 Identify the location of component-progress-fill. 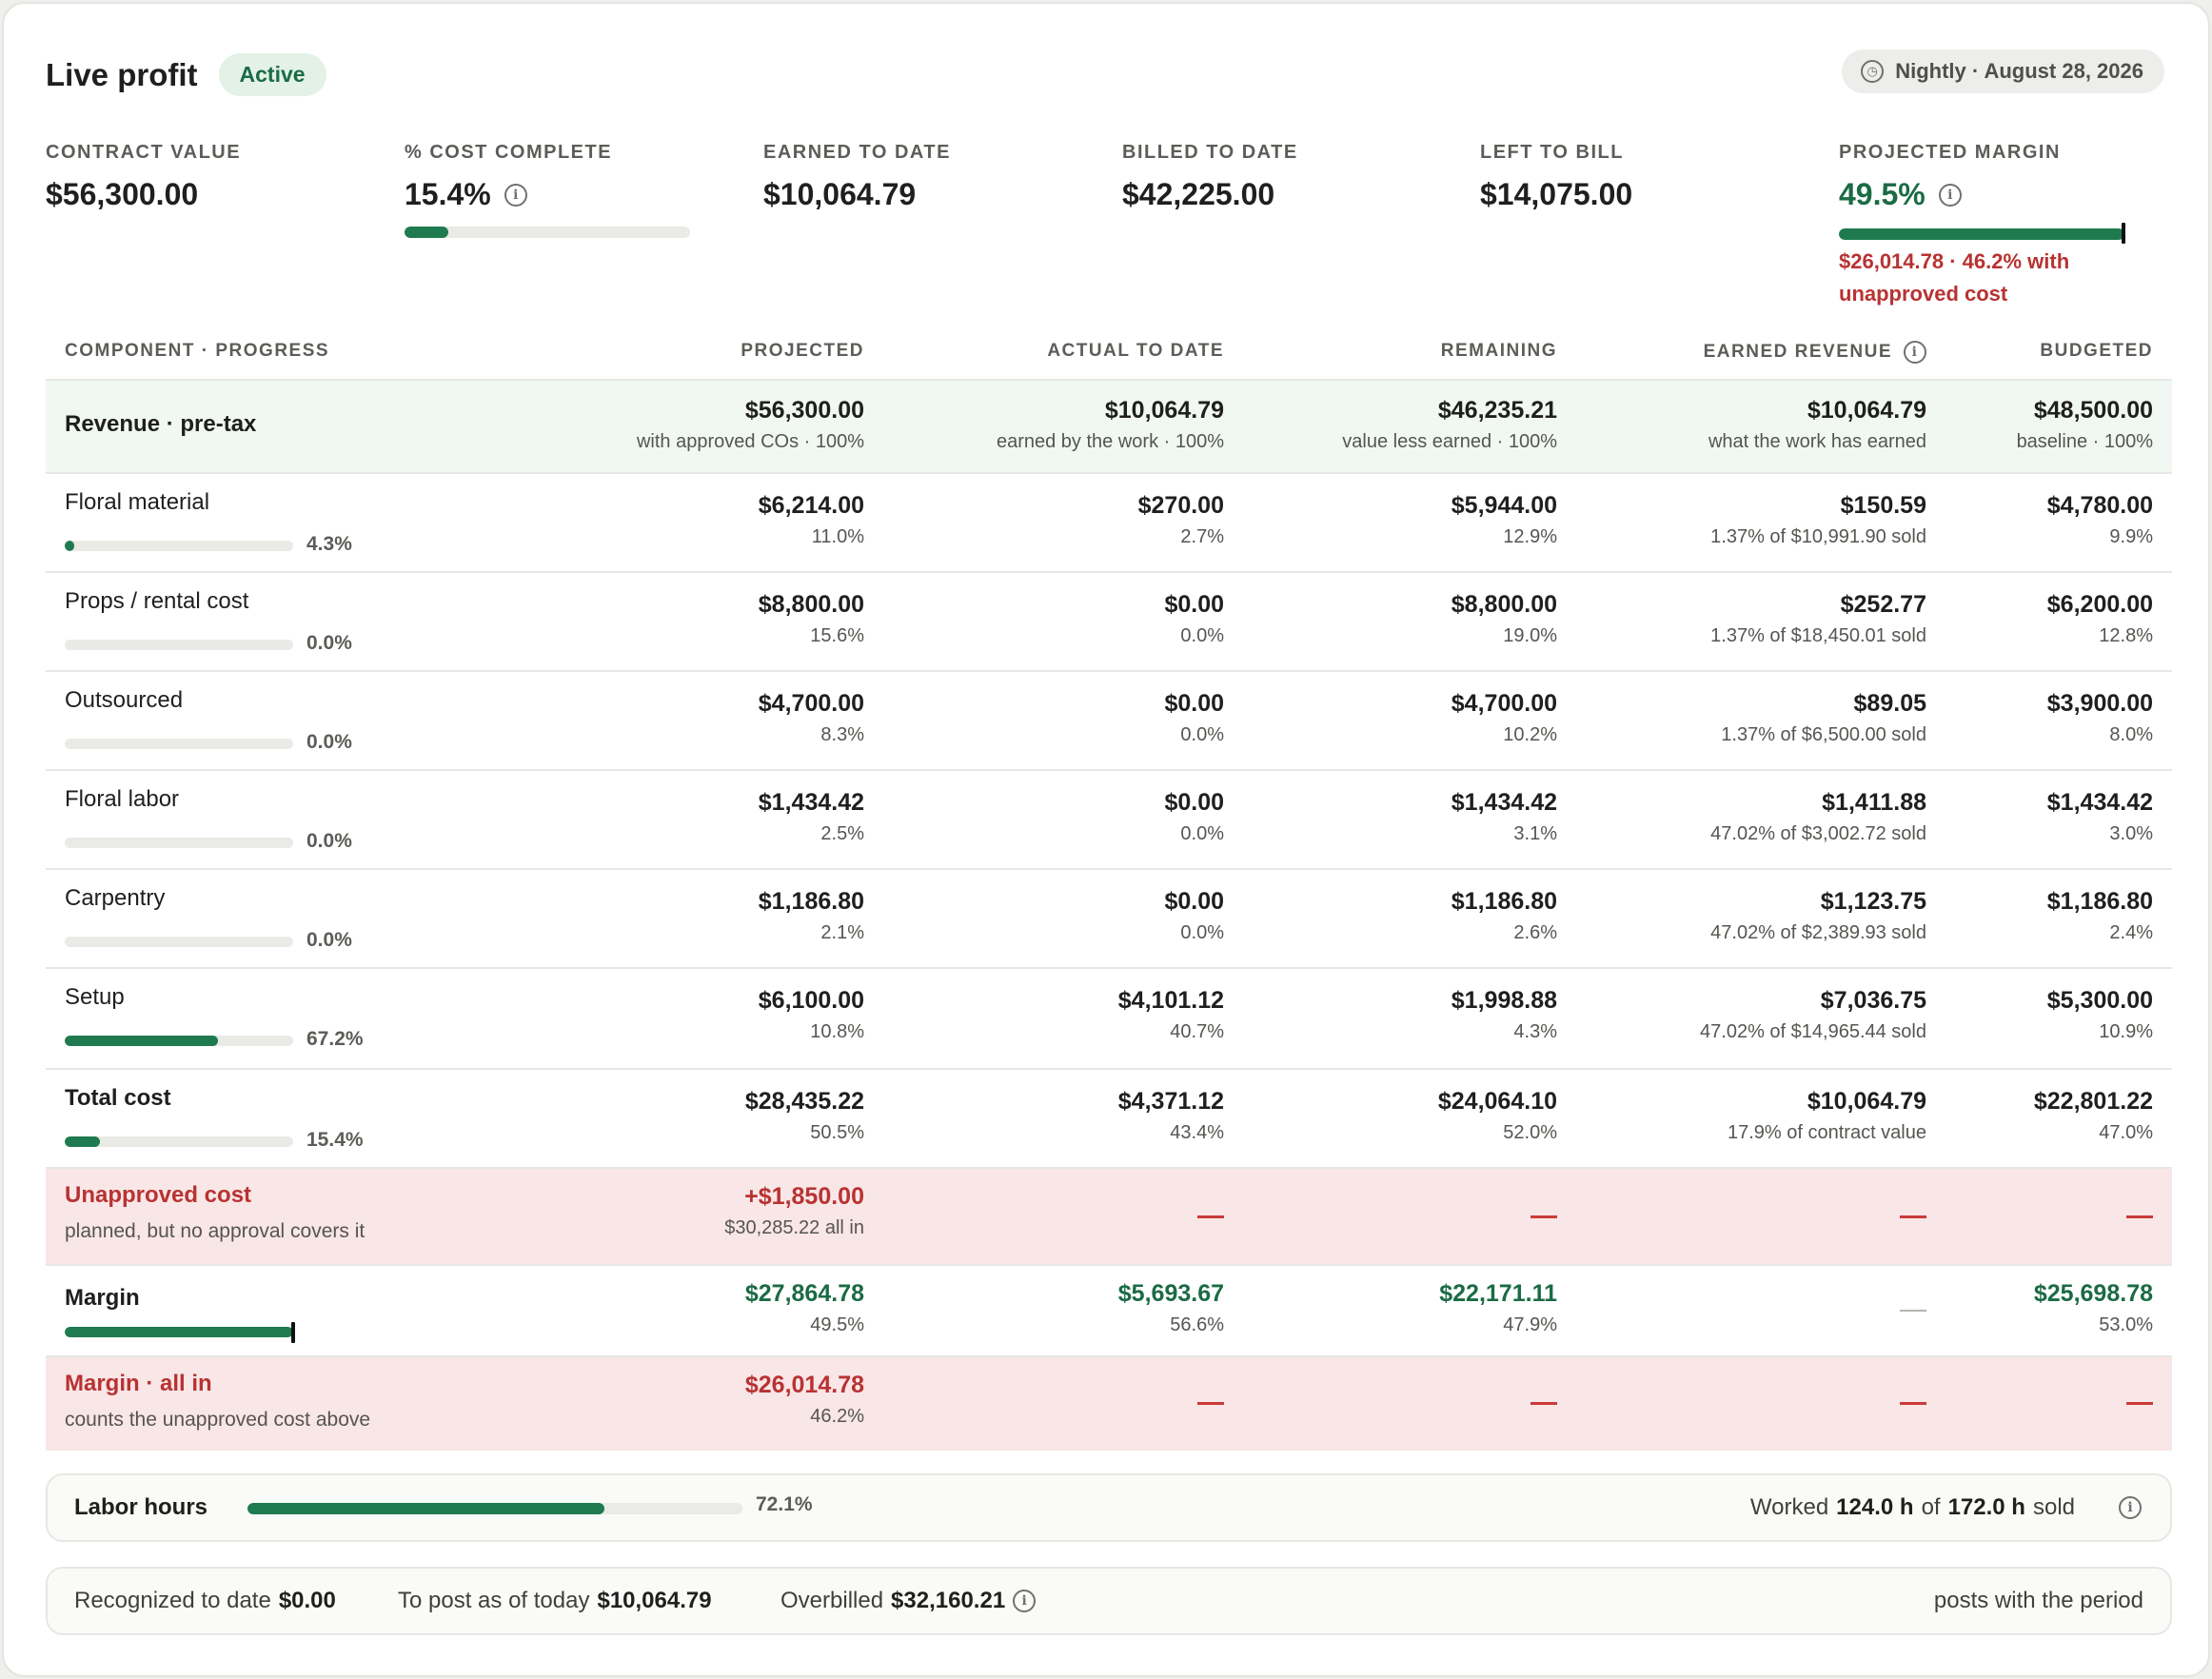
(142, 1041).